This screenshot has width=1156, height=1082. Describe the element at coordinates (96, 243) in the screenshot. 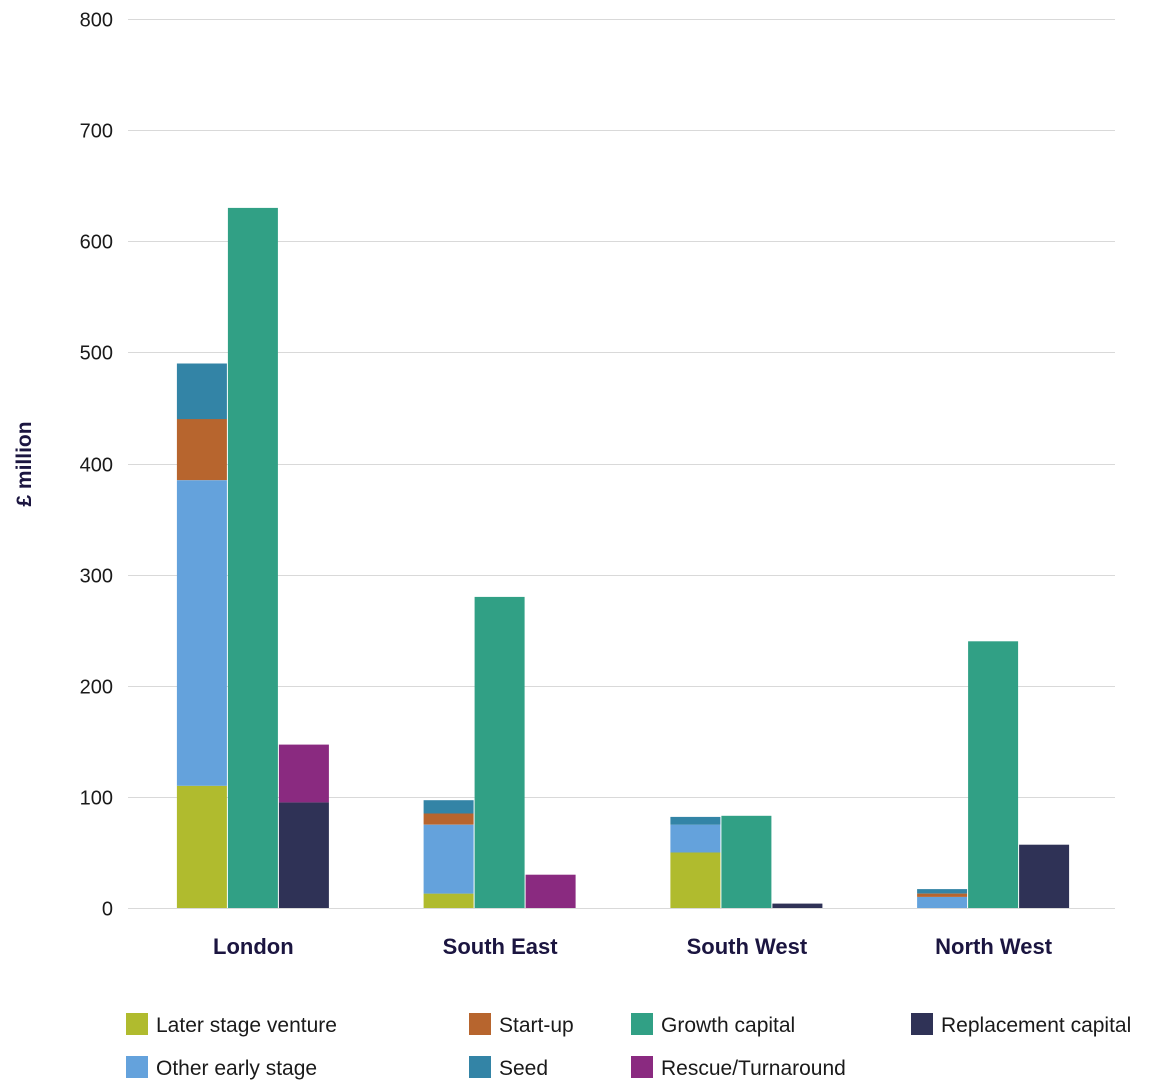

I see `y-tick-label: 600` at that location.